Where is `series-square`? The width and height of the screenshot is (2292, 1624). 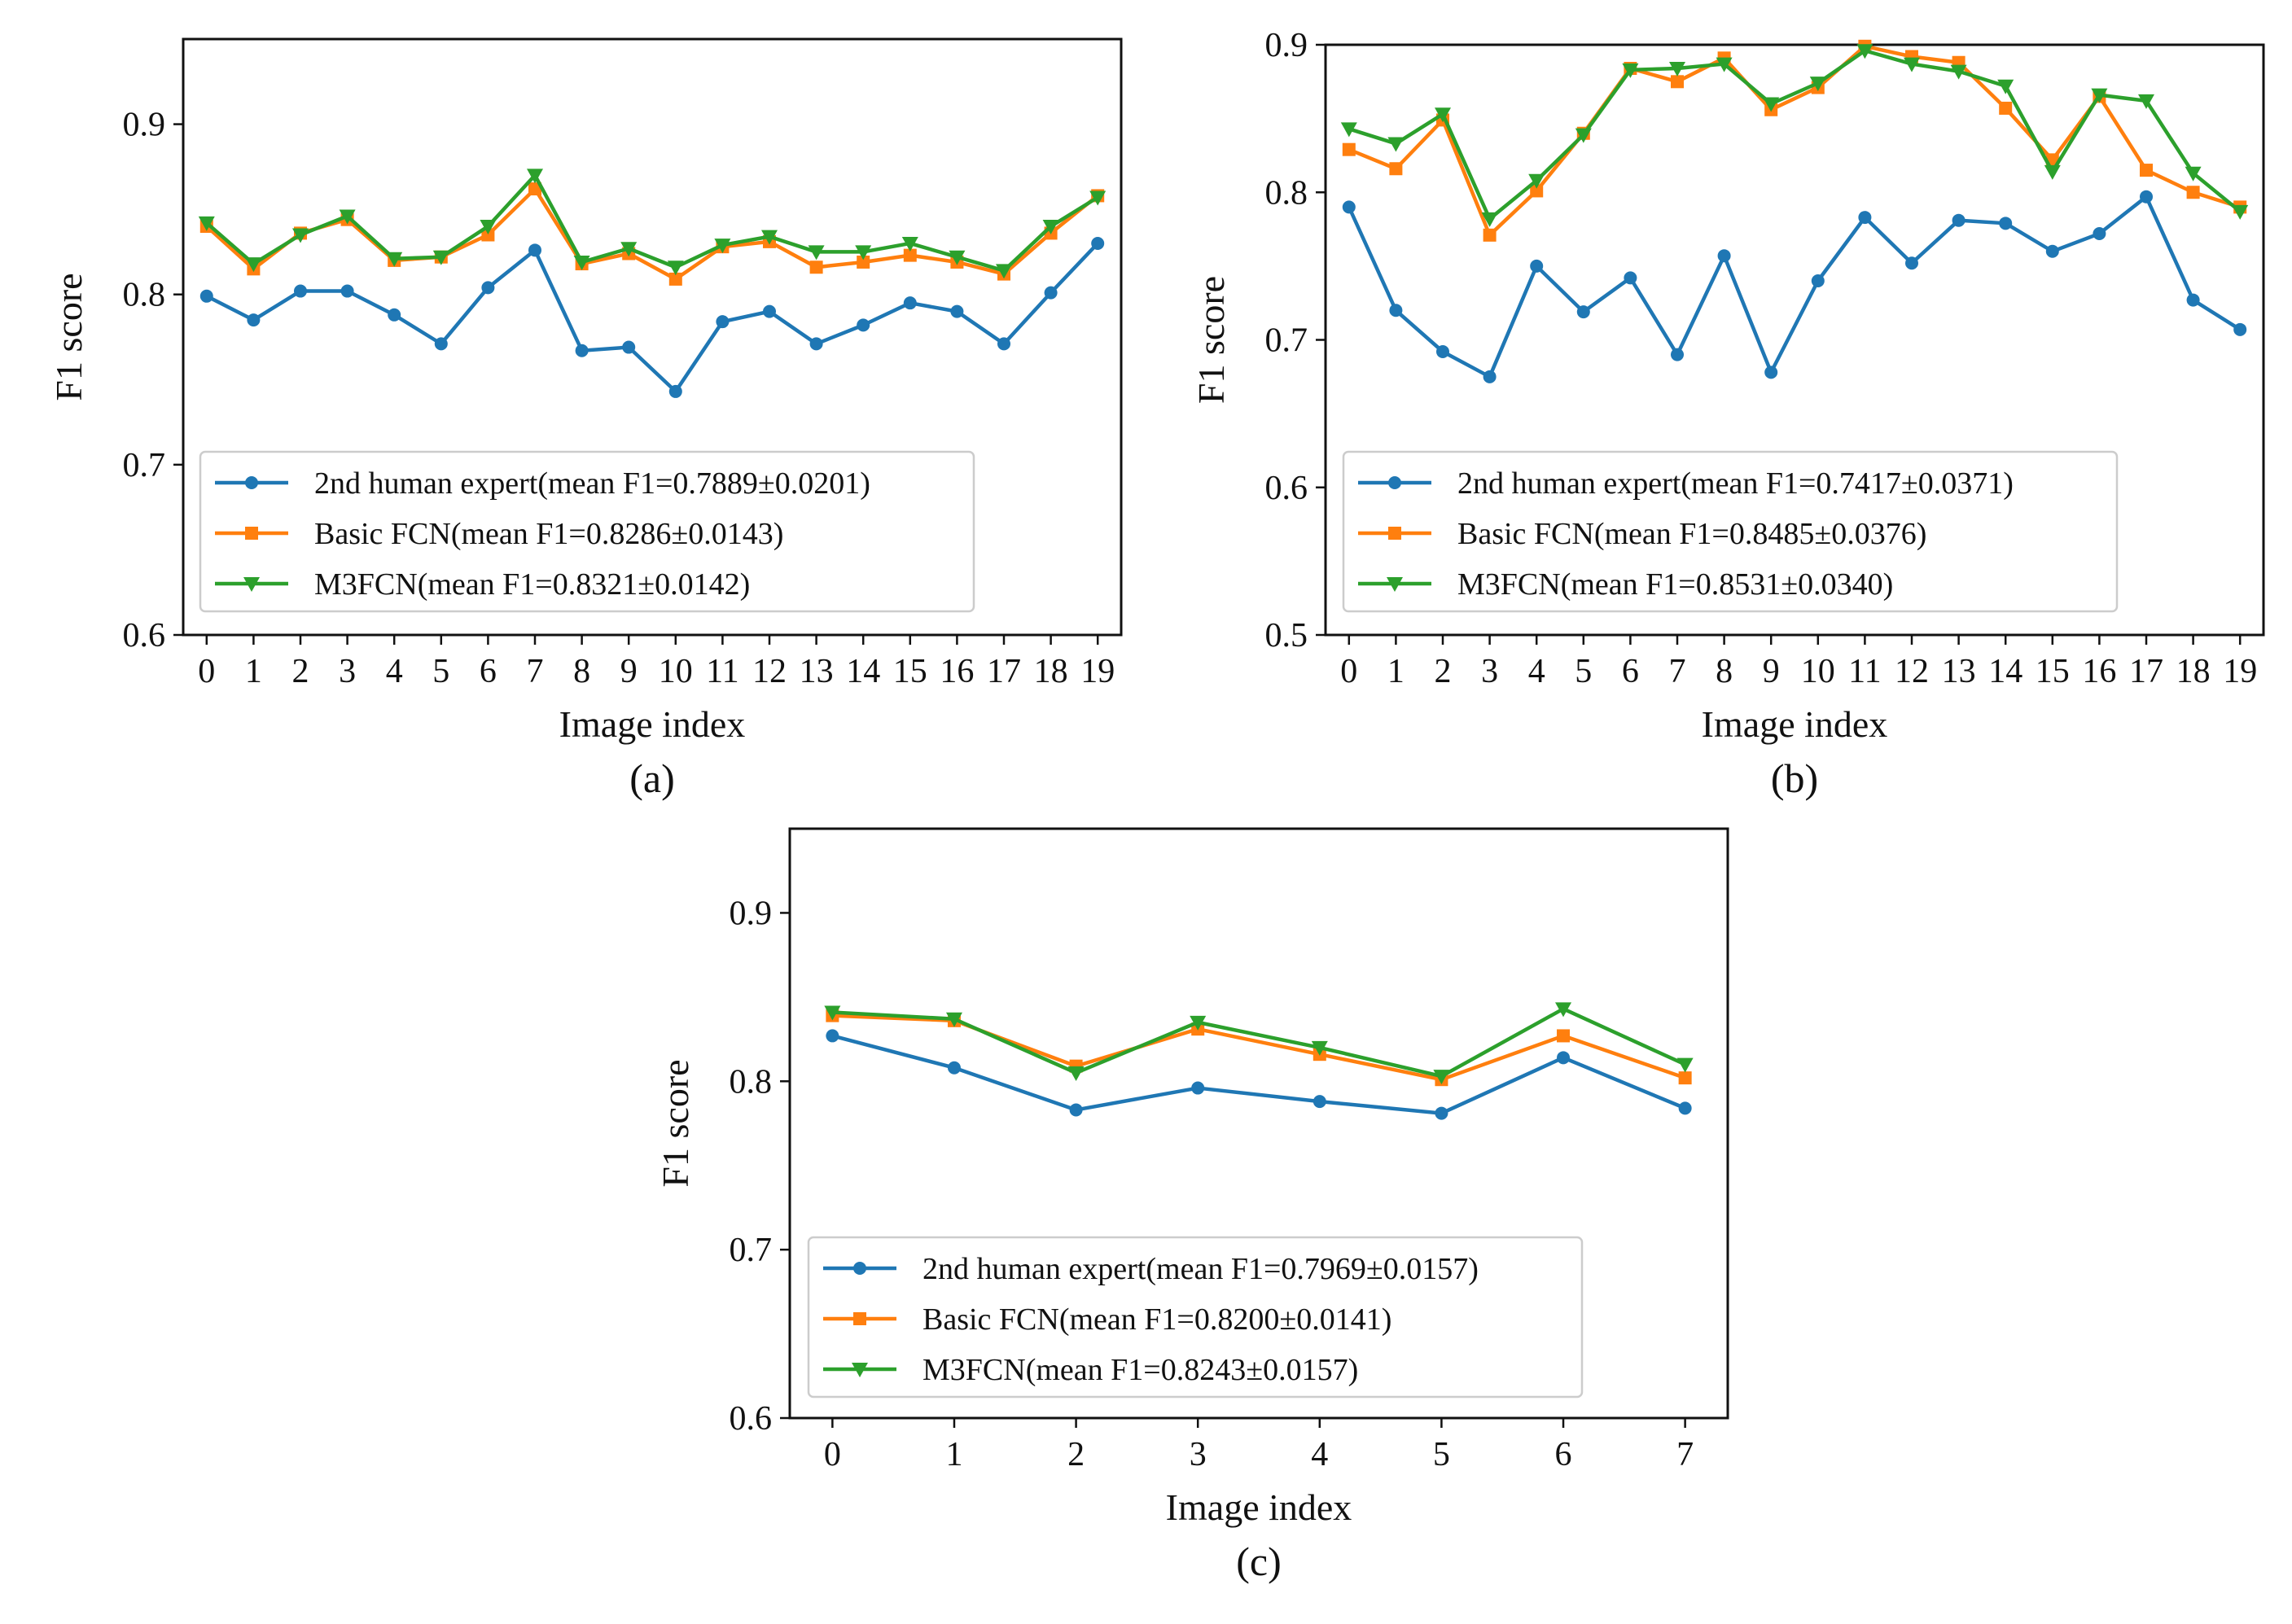
series-square is located at coordinates (1795, 140).